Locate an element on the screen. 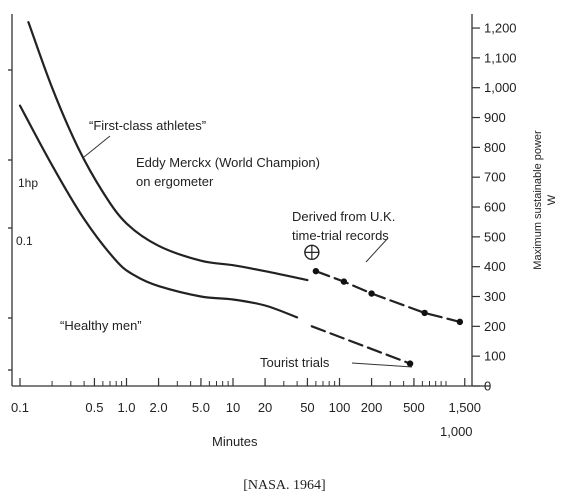 The height and width of the screenshot is (504, 569). leader-first-class is located at coordinates (97, 146).